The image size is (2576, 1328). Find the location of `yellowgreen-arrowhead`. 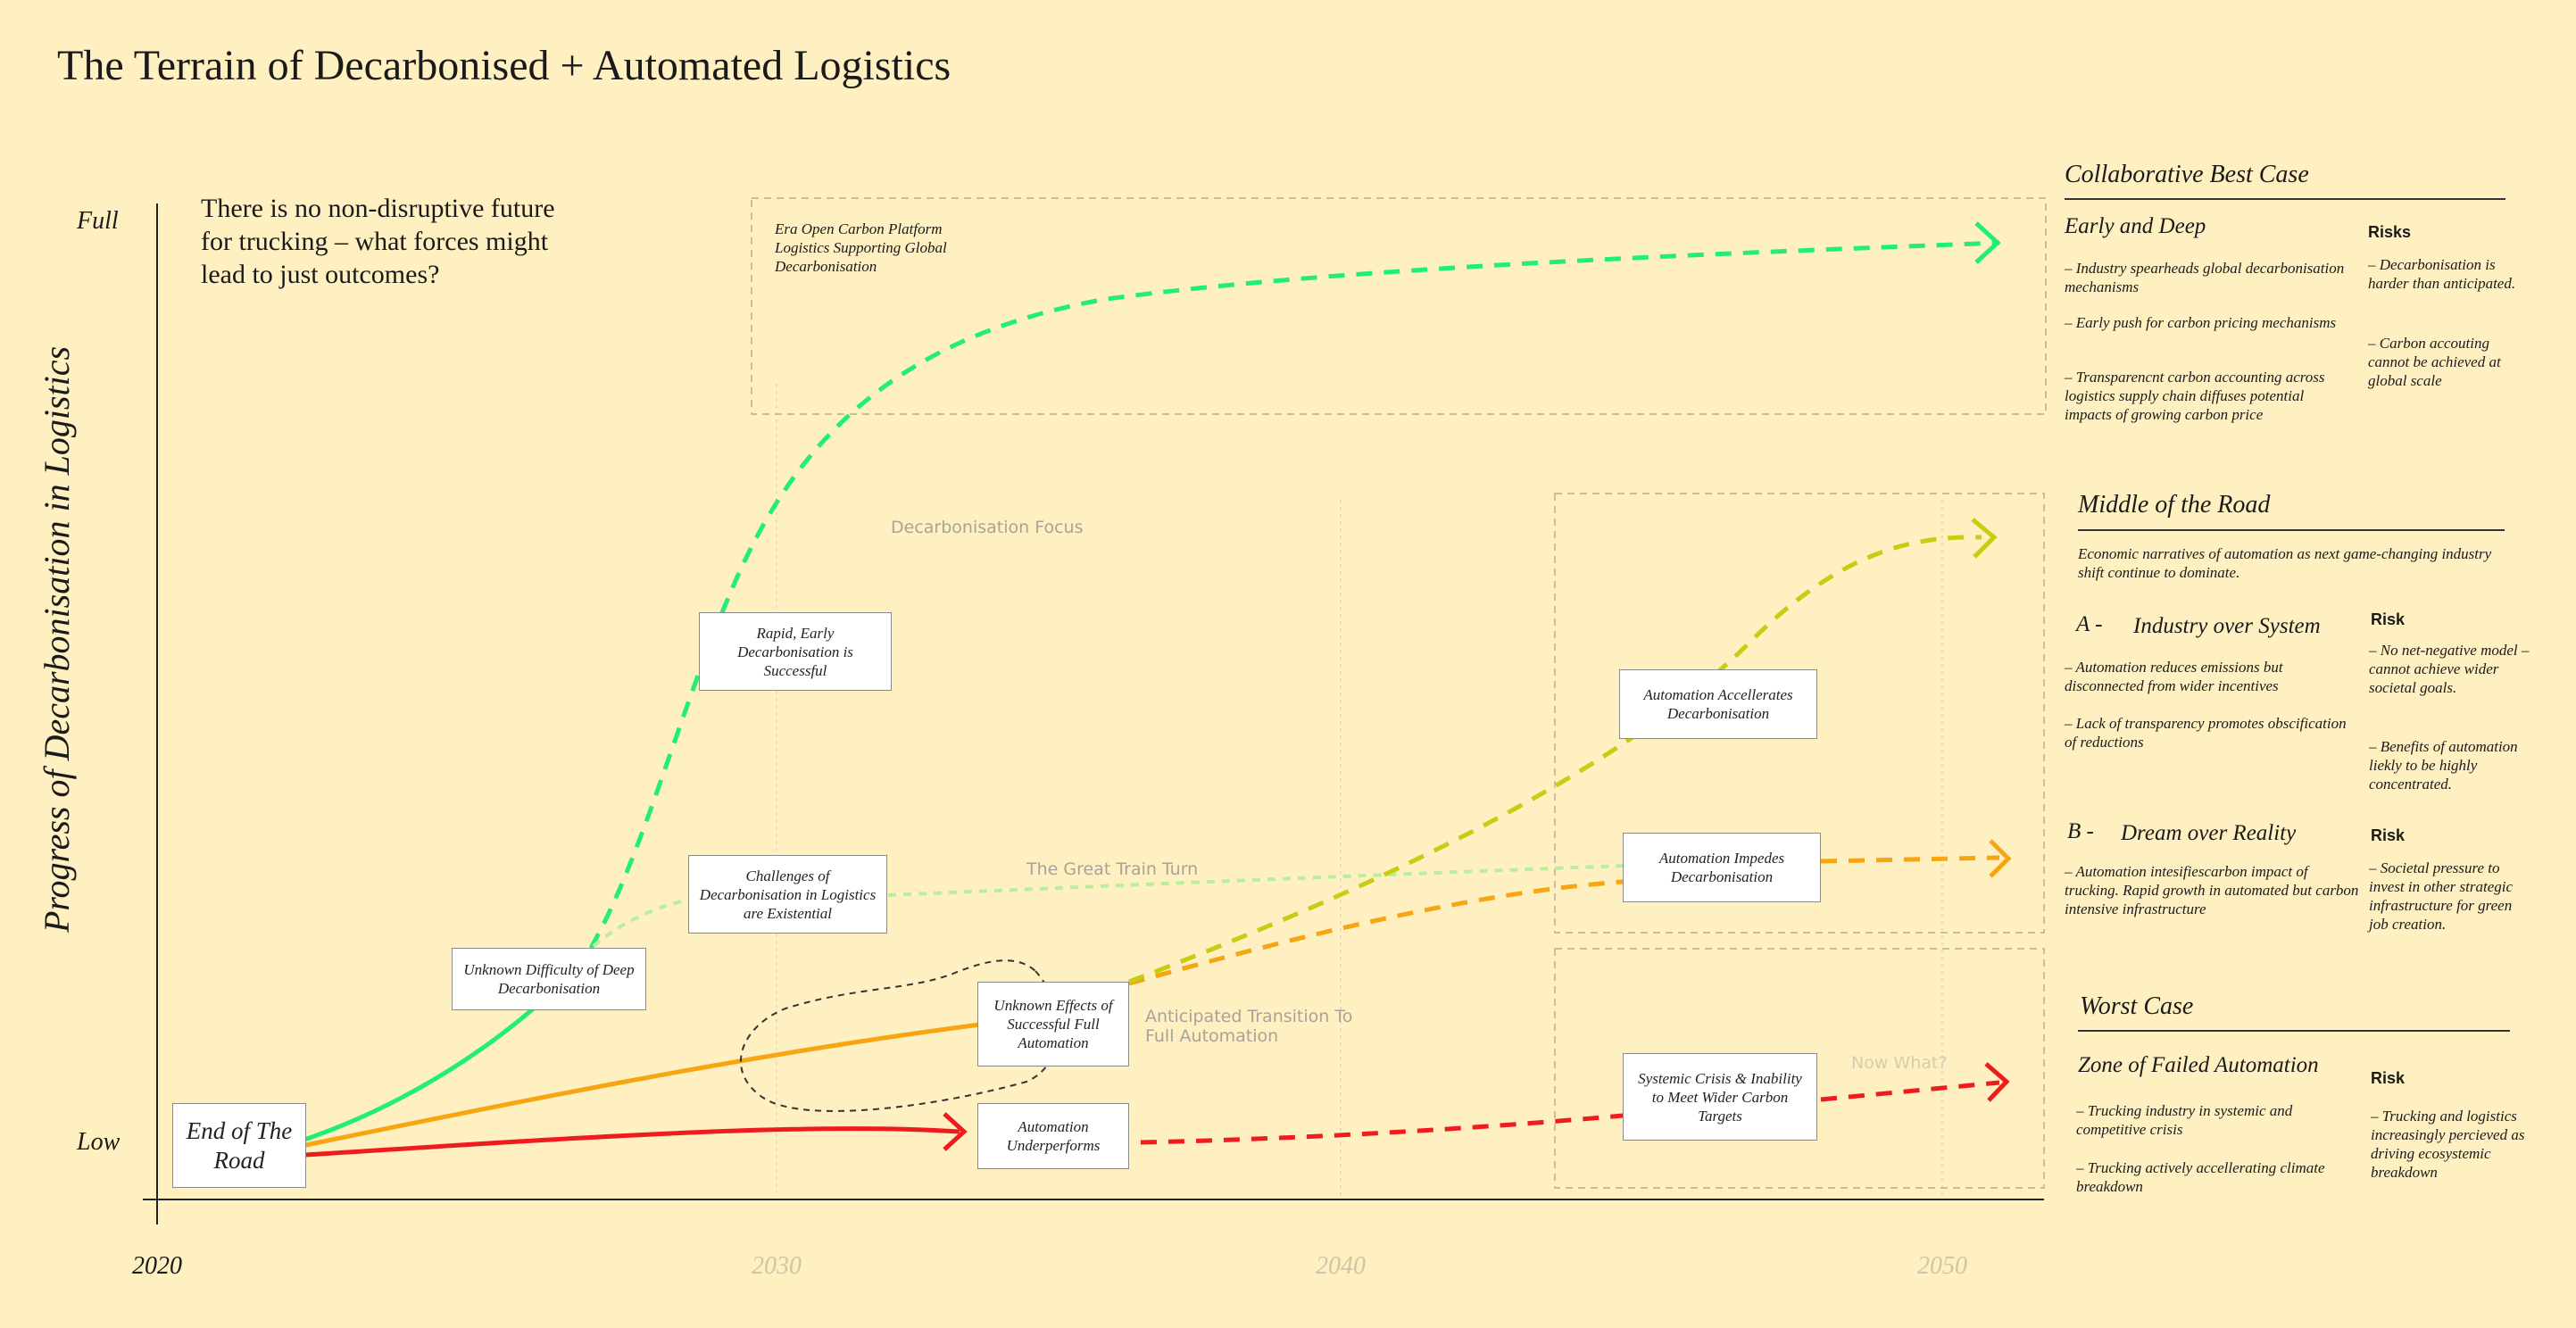

yellowgreen-arrowhead is located at coordinates (1985, 538).